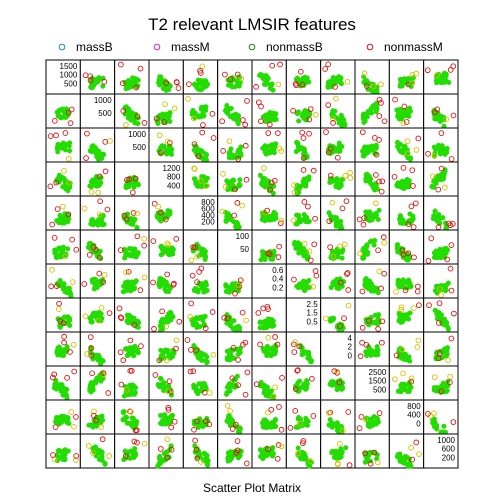  Describe the element at coordinates (200, 77) in the screenshot. I see `panel-r1-c5` at that location.